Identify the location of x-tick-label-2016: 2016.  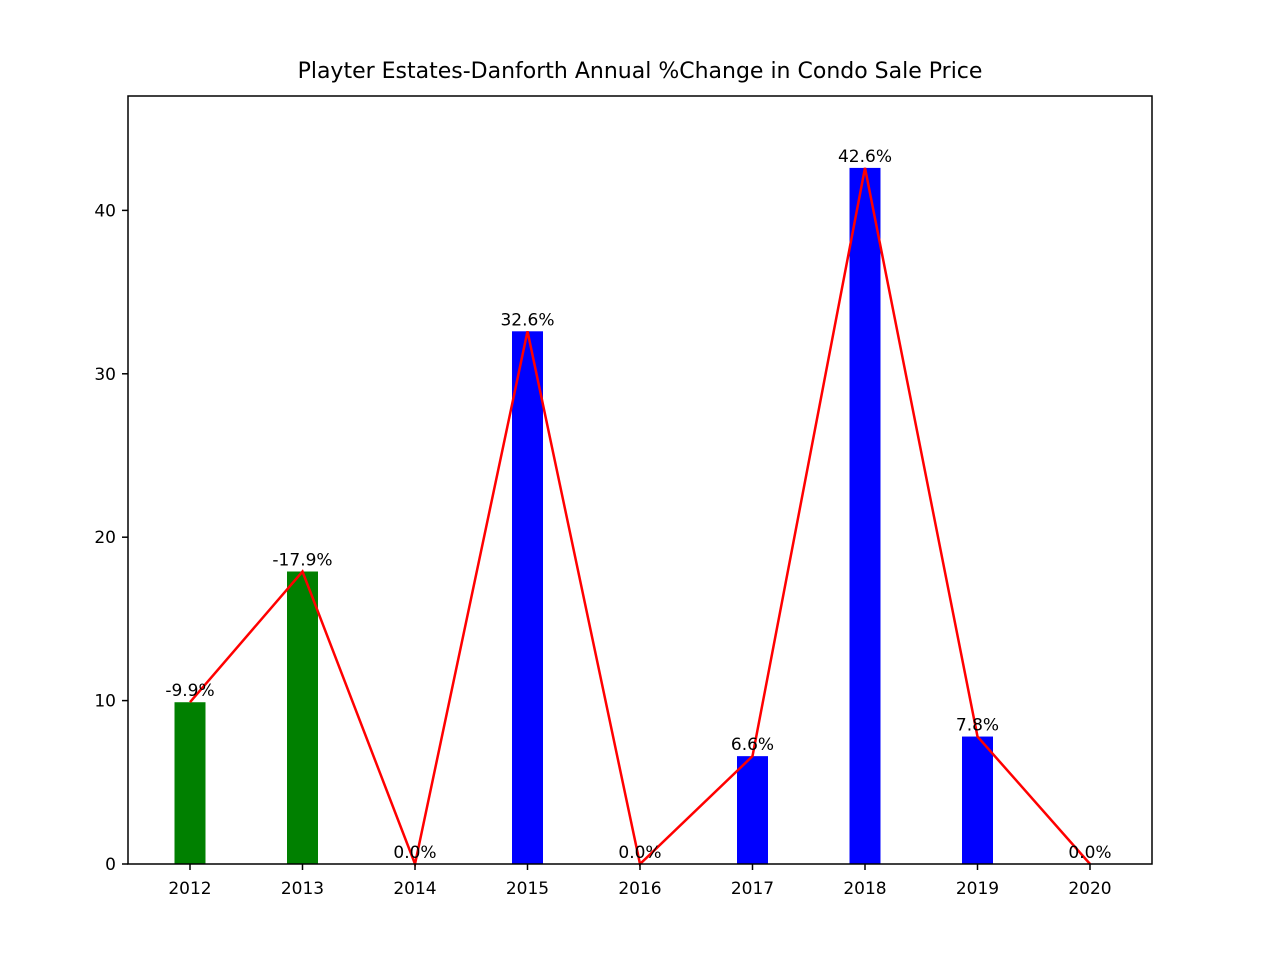
(639, 889).